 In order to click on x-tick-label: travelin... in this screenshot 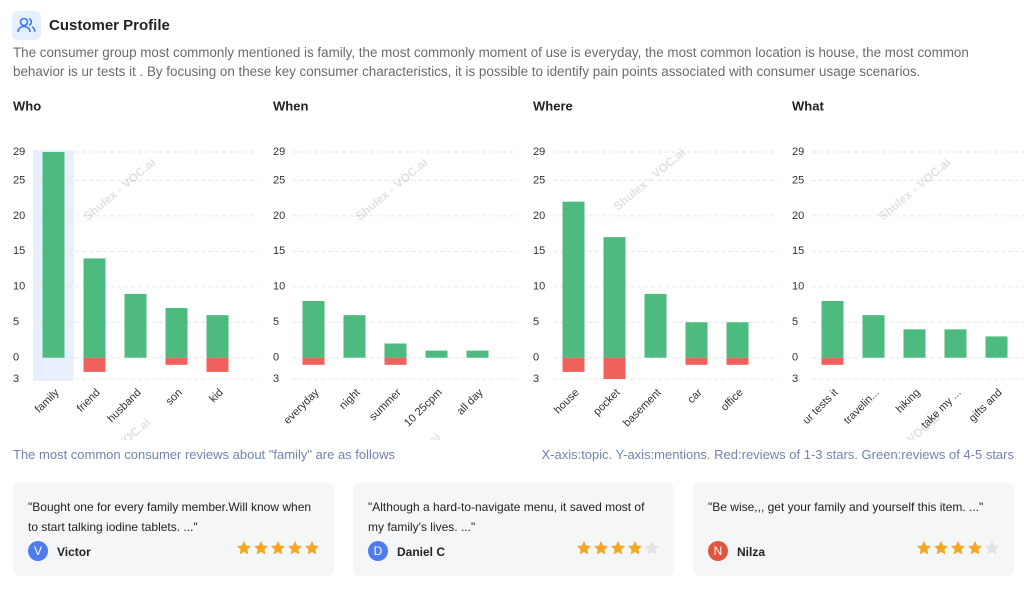, I will do `click(862, 407)`.